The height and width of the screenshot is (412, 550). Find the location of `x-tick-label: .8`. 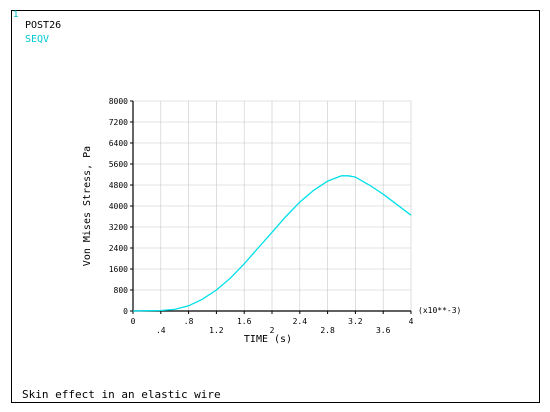

x-tick-label: .8 is located at coordinates (189, 321).